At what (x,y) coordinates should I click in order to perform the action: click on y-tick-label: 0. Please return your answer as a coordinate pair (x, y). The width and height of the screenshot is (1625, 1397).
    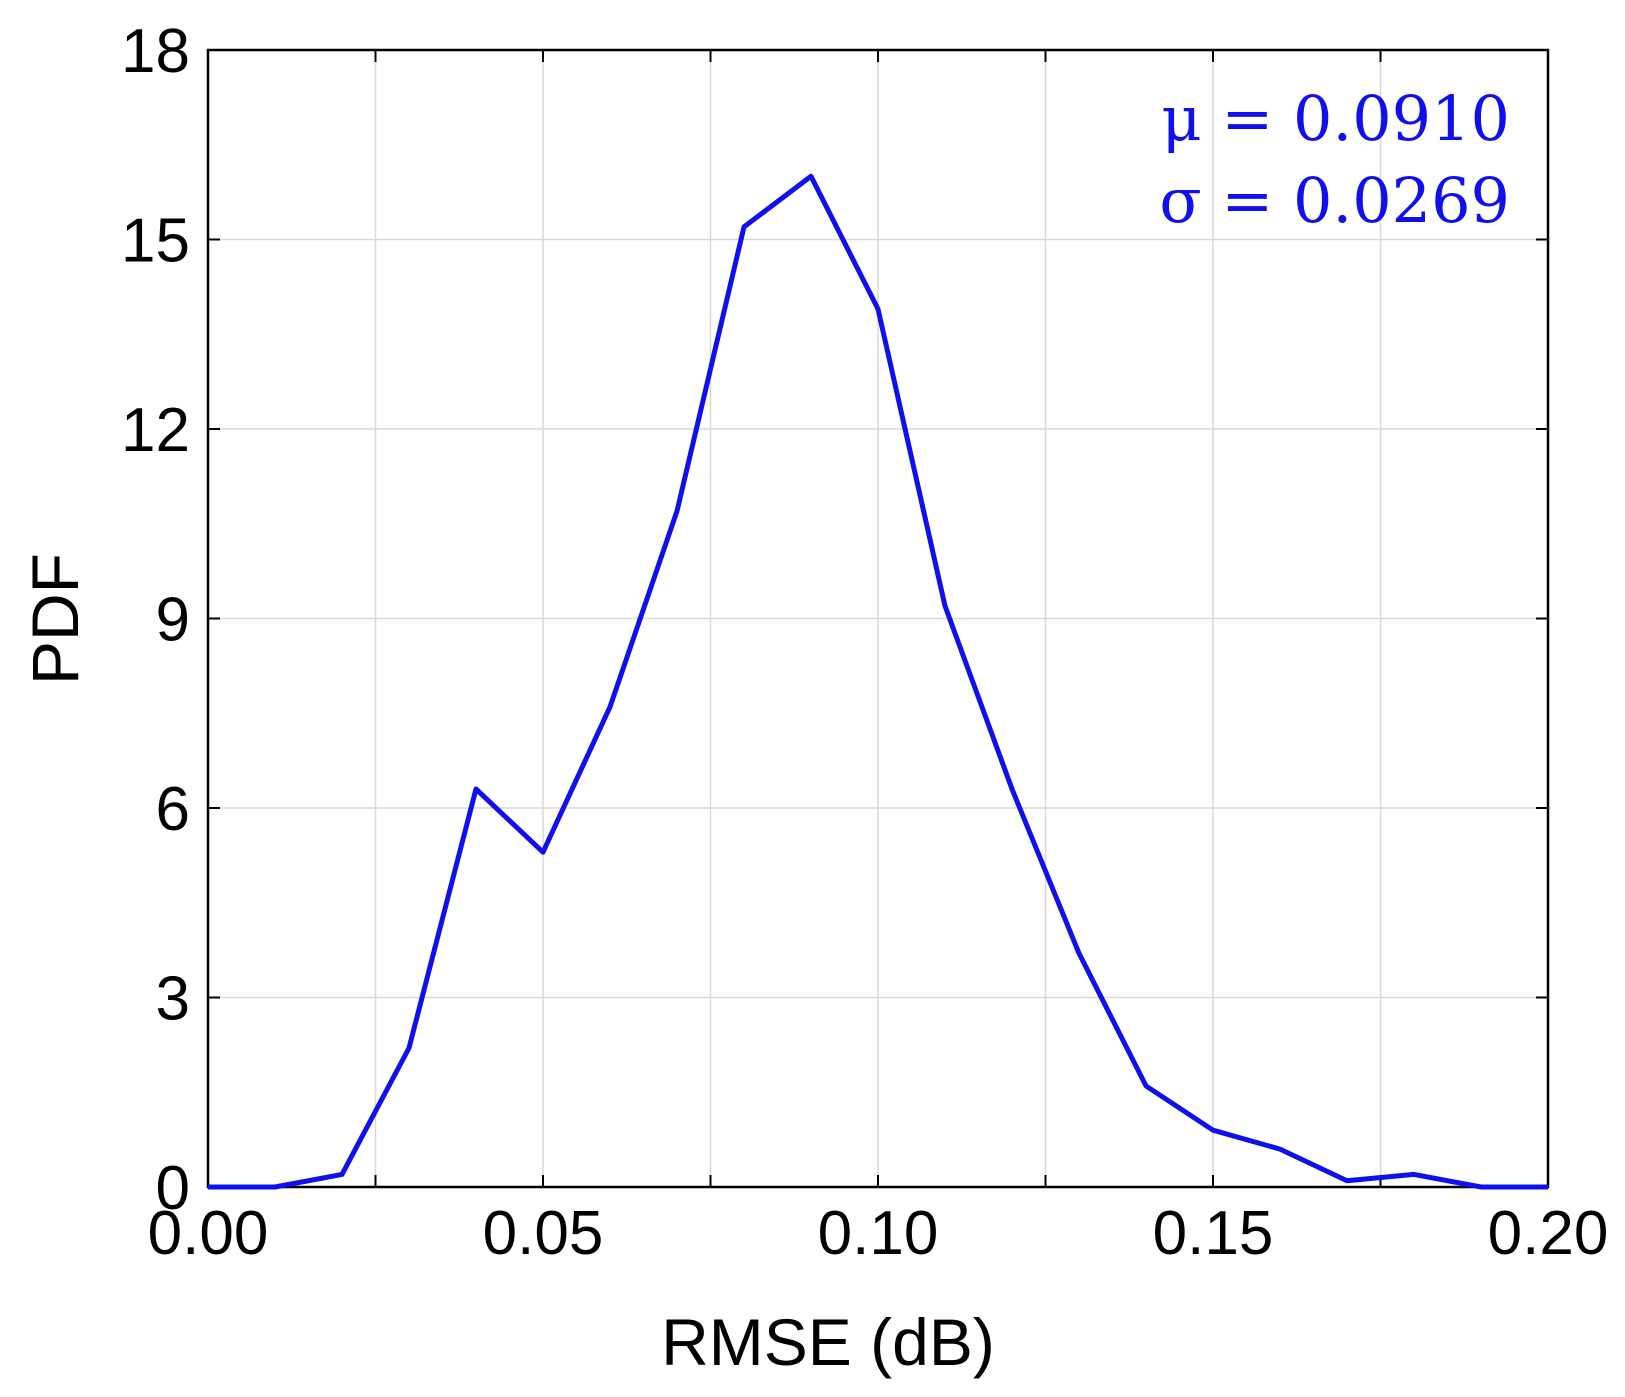
    Looking at the image, I should click on (173, 1188).